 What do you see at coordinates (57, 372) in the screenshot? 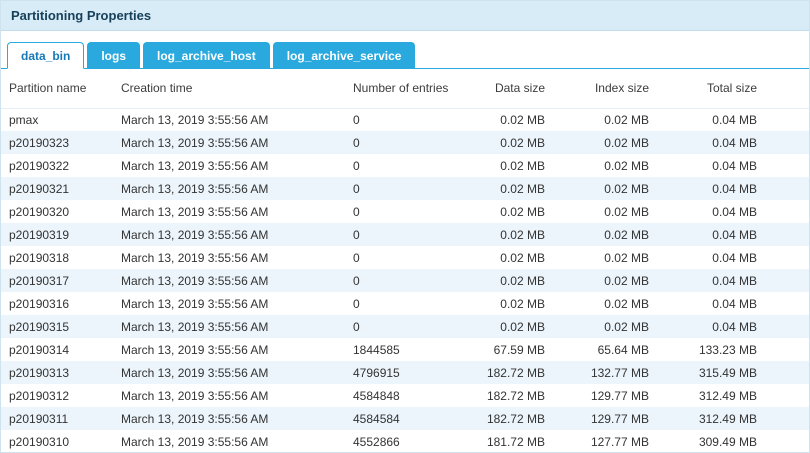
I see `partition-name-cell: p20190313` at bounding box center [57, 372].